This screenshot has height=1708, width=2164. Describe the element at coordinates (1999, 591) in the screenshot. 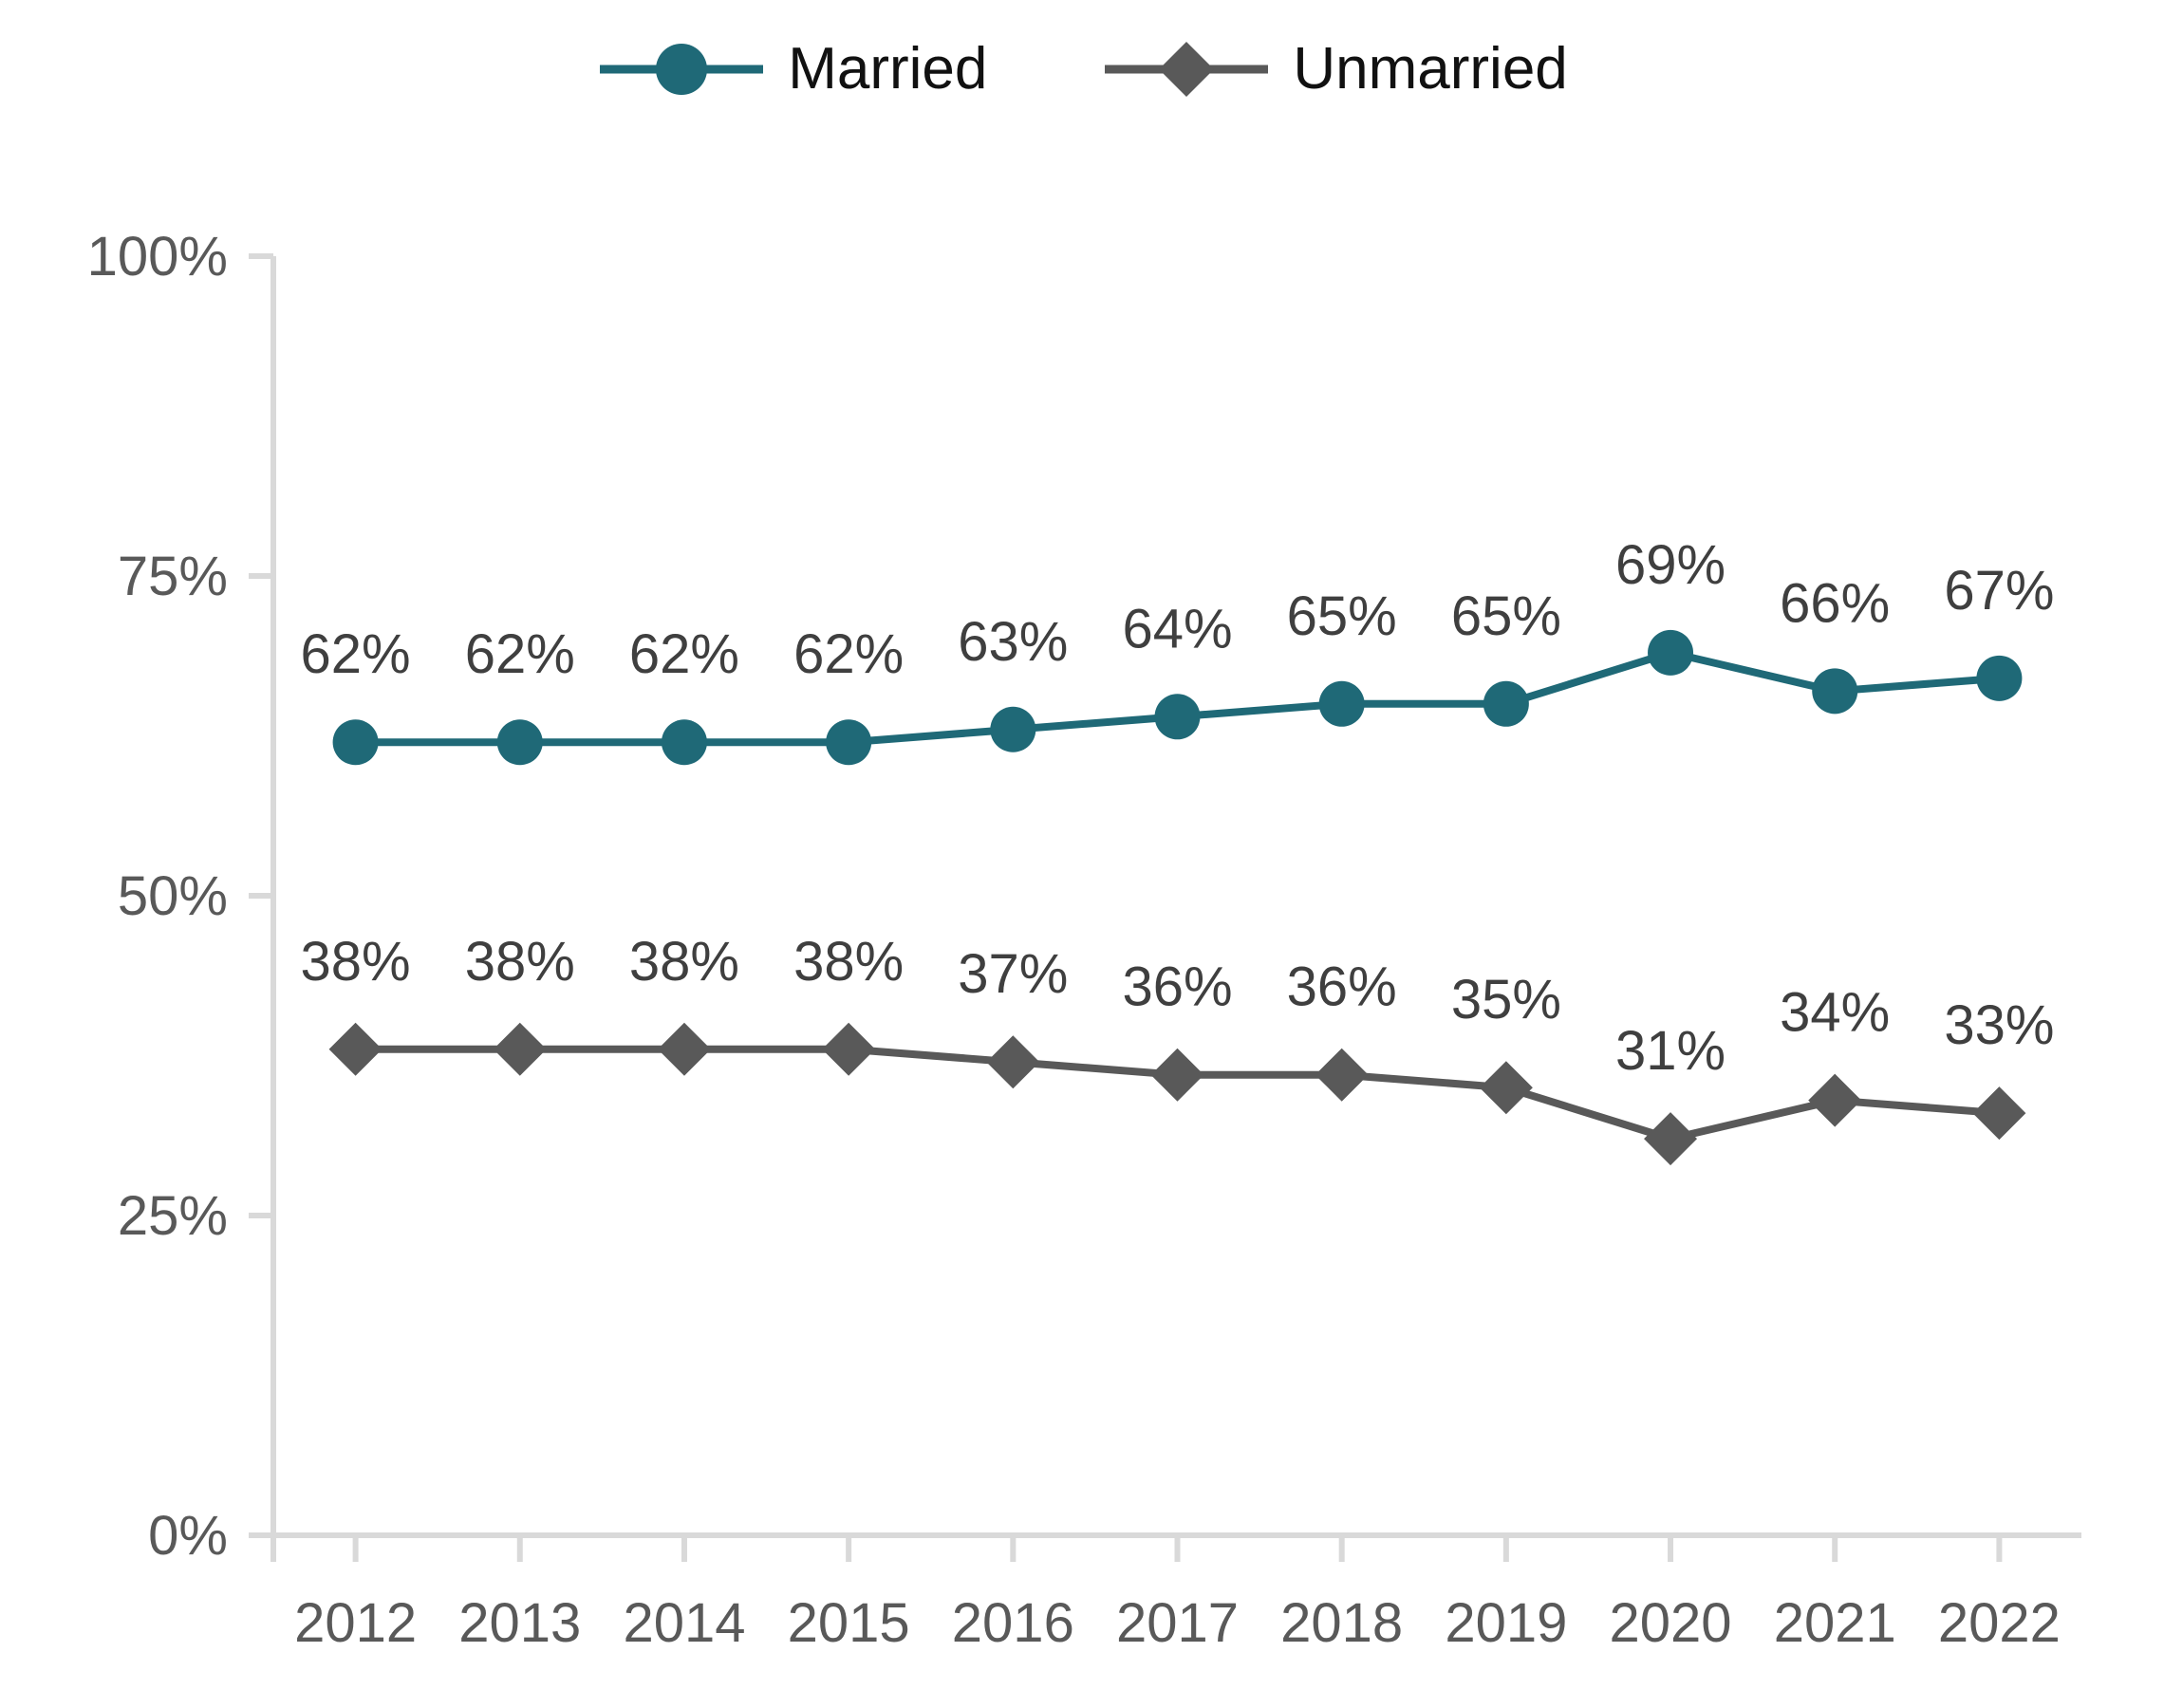

I see `data-point-label-married: 67%` at that location.